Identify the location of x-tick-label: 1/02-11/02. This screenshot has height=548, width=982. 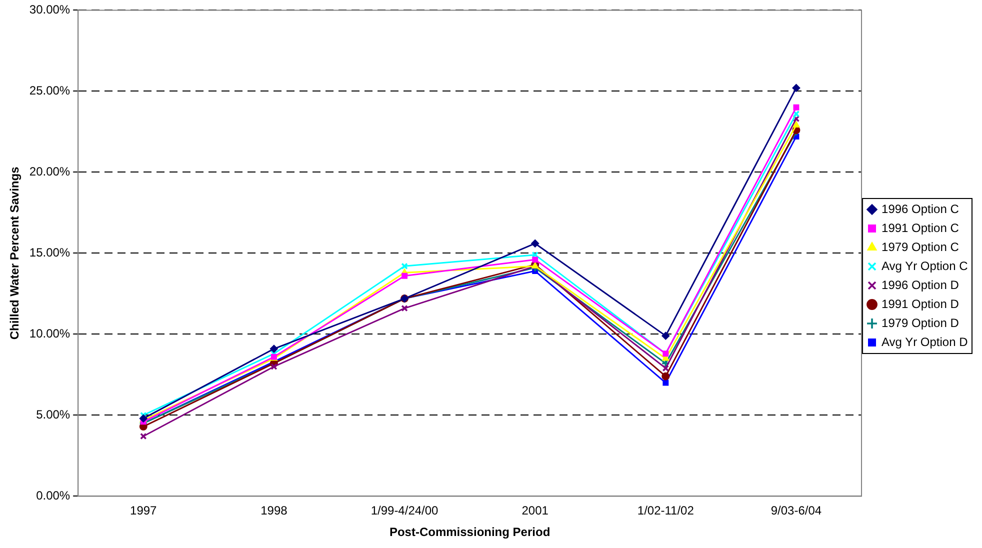
(665, 511).